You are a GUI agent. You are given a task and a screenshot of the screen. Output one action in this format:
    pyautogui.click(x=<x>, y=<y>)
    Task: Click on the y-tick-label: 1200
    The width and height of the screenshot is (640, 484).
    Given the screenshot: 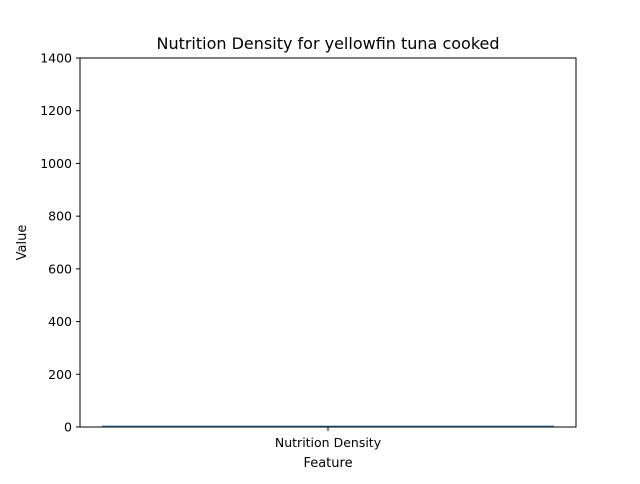 What is the action you would take?
    pyautogui.click(x=56, y=110)
    